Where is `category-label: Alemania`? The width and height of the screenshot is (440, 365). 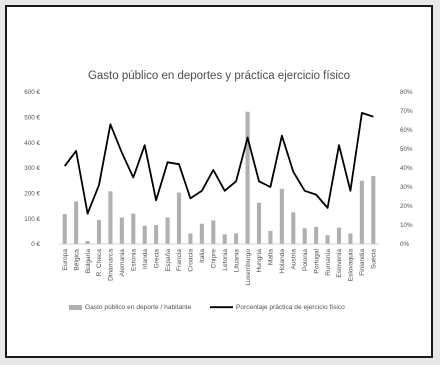
category-label: Alemania is located at coordinates (122, 263).